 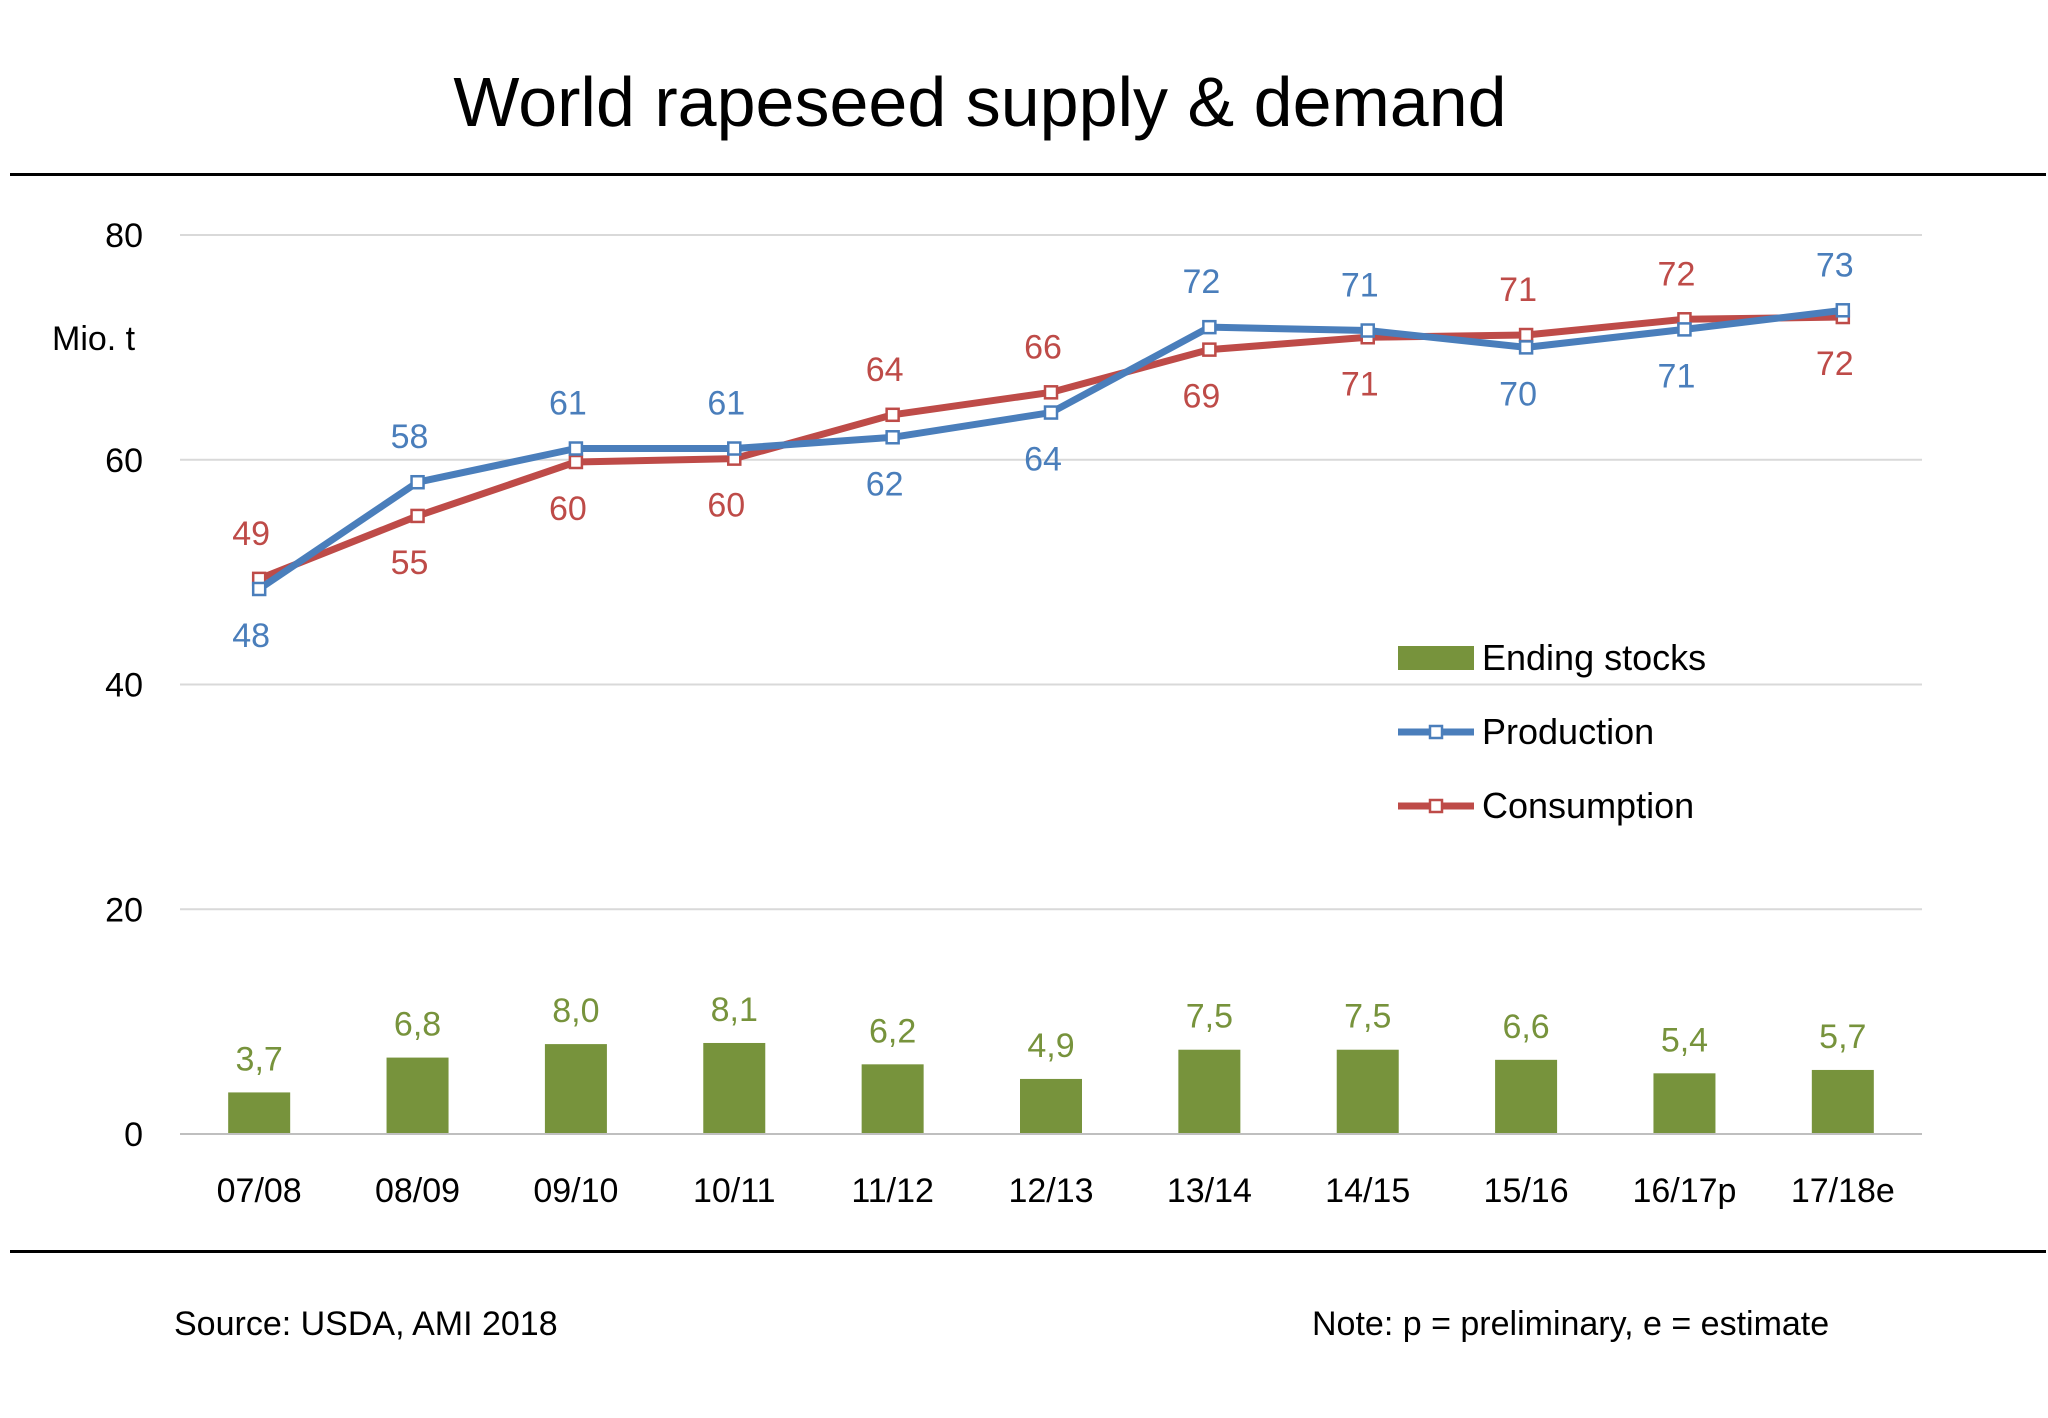 I want to click on bar-data-label: 4,9, so click(x=1050, y=1046).